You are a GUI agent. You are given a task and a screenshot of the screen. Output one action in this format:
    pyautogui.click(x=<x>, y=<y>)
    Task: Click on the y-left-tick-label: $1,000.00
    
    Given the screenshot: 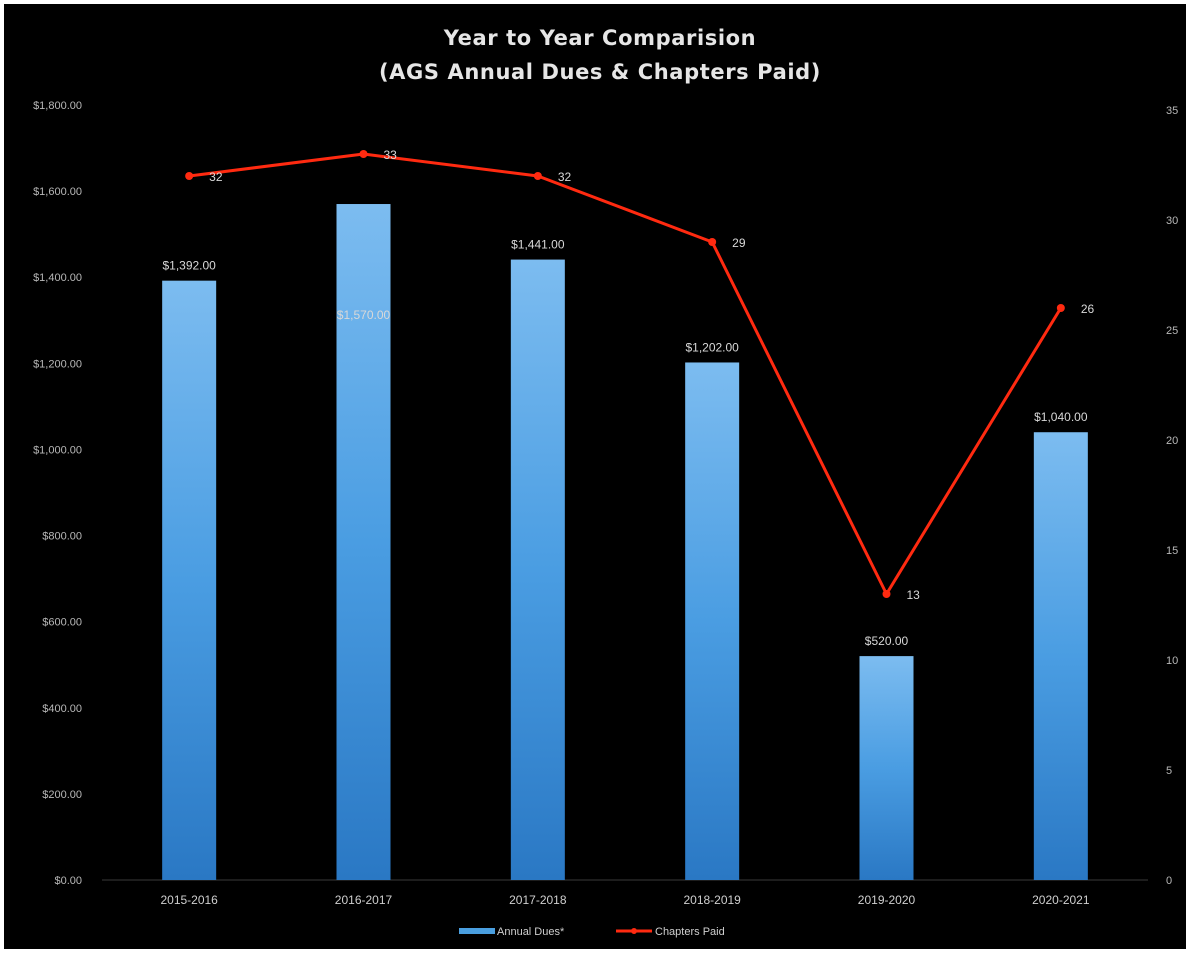 What is the action you would take?
    pyautogui.click(x=57, y=450)
    